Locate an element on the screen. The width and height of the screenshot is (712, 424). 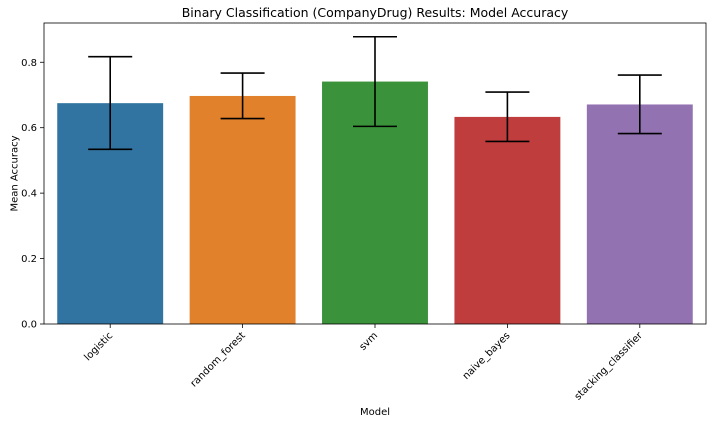
error-bar-random_forest is located at coordinates (242, 96).